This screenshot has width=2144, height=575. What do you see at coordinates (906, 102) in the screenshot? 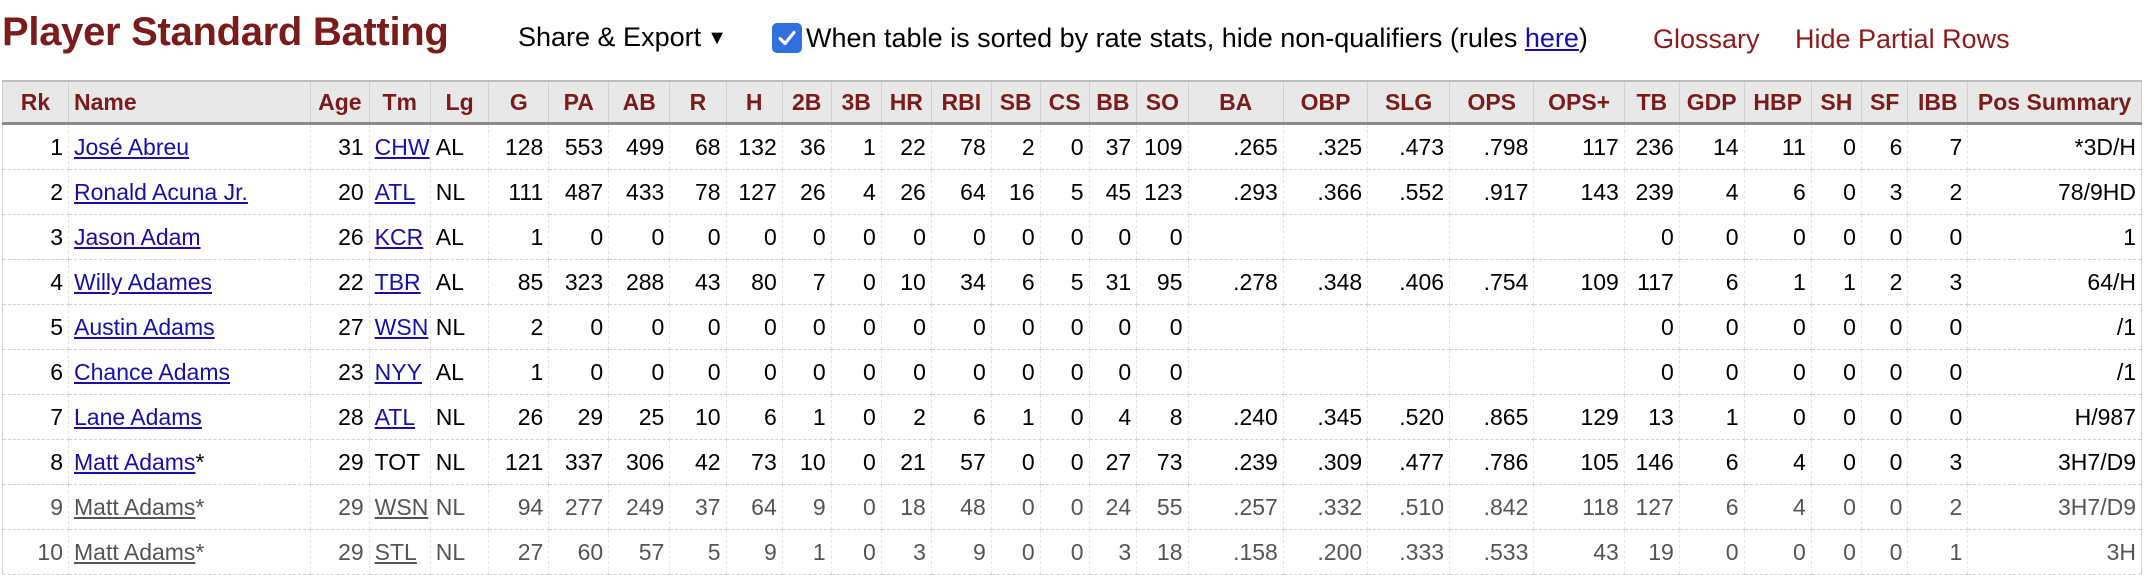
I see `column-header-hr: HR` at bounding box center [906, 102].